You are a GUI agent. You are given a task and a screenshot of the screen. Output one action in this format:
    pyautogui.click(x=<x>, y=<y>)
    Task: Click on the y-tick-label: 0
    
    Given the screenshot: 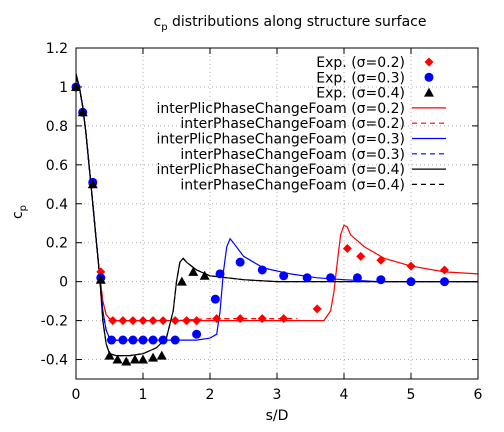 What is the action you would take?
    pyautogui.click(x=63, y=283)
    